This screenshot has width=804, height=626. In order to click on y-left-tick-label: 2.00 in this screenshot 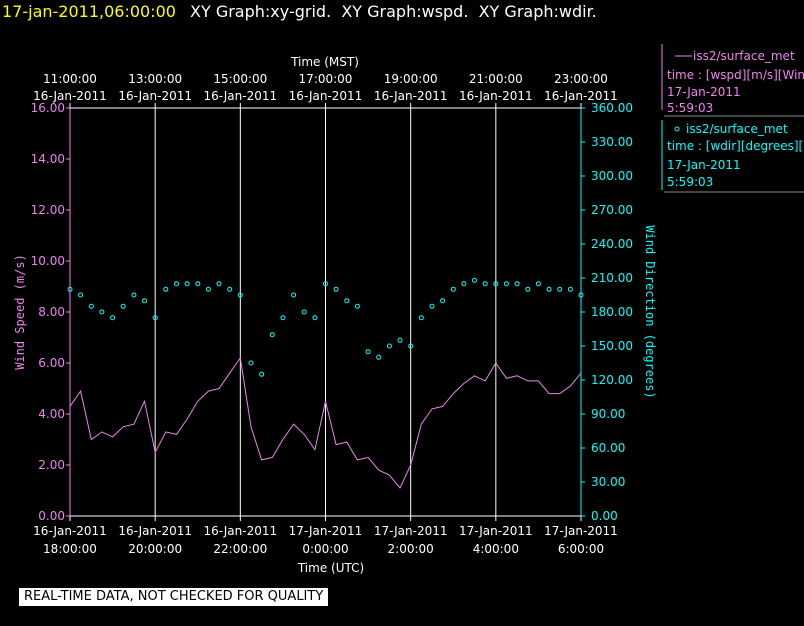, I will do `click(51, 465)`.